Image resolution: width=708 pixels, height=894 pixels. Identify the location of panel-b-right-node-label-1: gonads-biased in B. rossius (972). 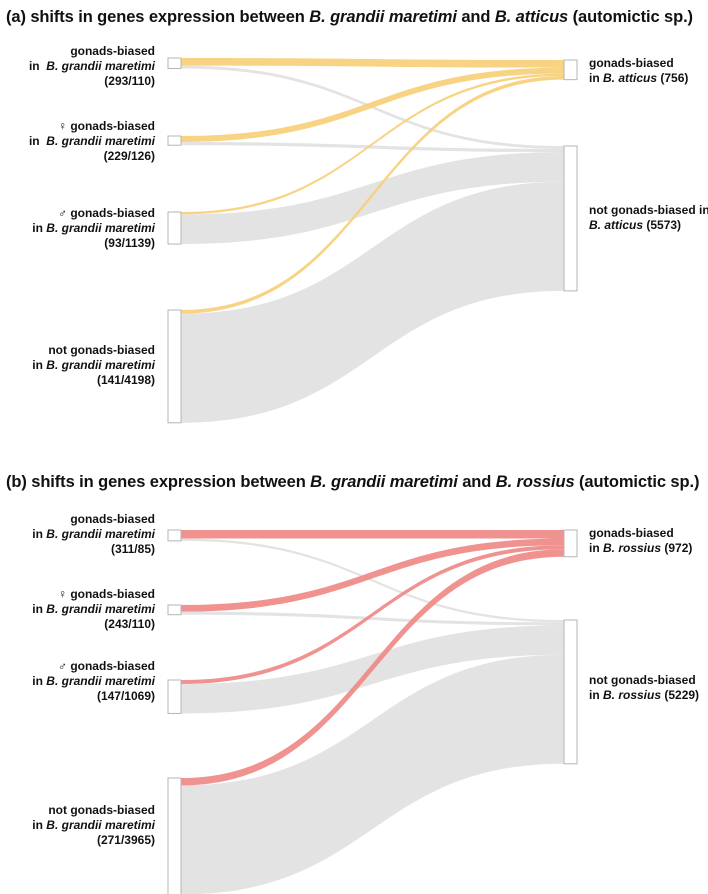
(641, 540).